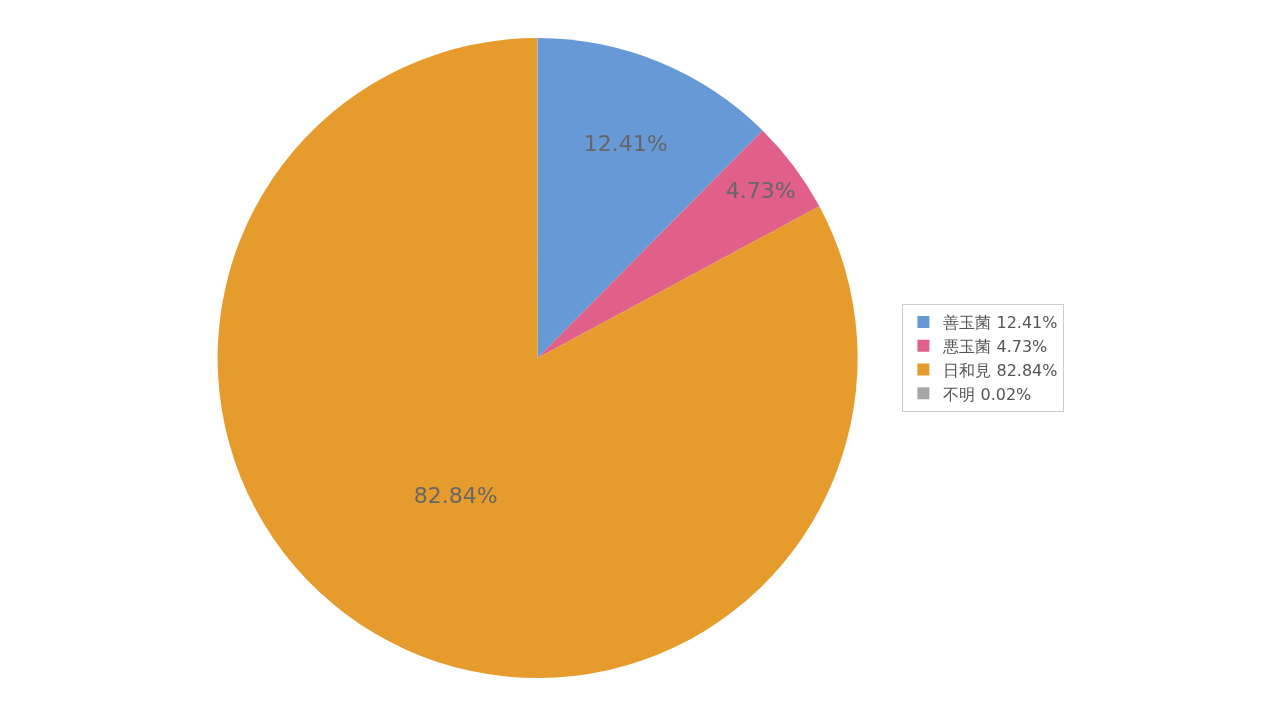 The height and width of the screenshot is (720, 1280). Describe the element at coordinates (1000, 323) in the screenshot. I see `legend-label: 善玉菌 12.41%` at that location.